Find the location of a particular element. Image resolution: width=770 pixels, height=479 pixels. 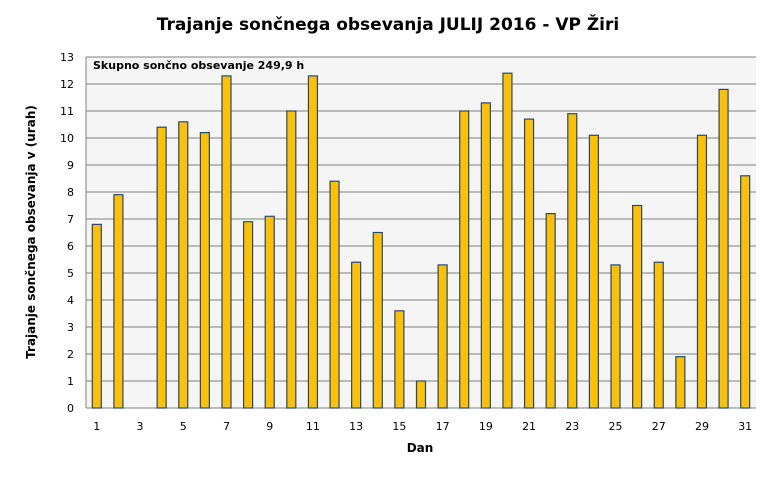

y-tick-label: 10 is located at coordinates (67, 138).